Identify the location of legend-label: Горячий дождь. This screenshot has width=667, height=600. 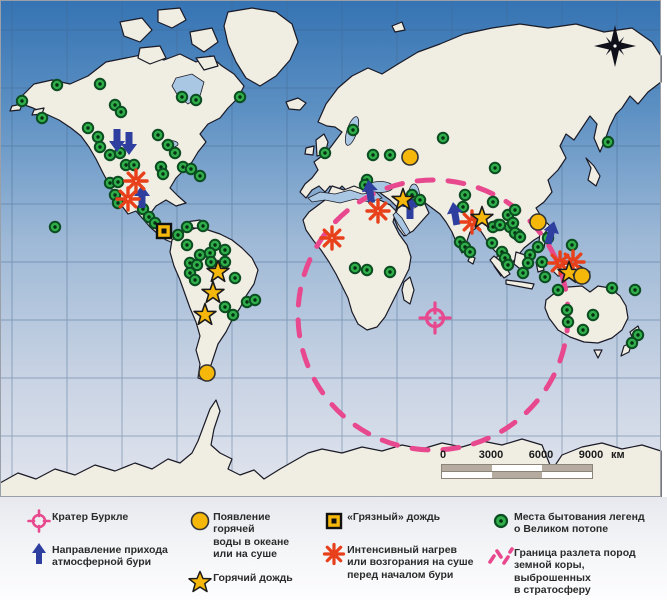
(253, 577).